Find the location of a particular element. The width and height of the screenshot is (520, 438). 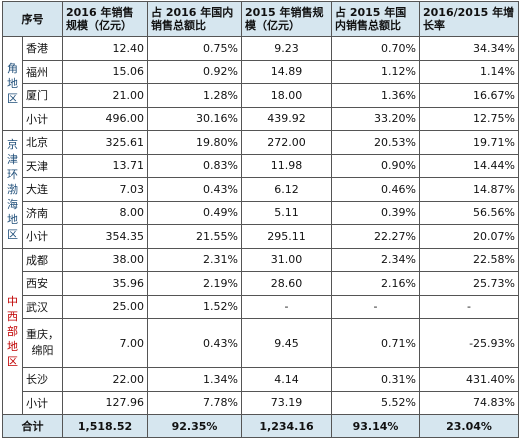

share-2016-cell: 21.55% is located at coordinates (194, 236).